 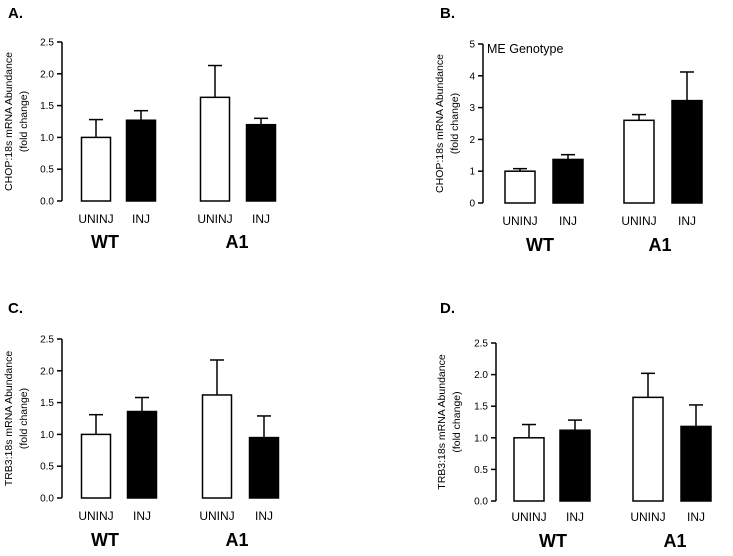 What do you see at coordinates (472, 76) in the screenshot?
I see `y-tick-label: 4` at bounding box center [472, 76].